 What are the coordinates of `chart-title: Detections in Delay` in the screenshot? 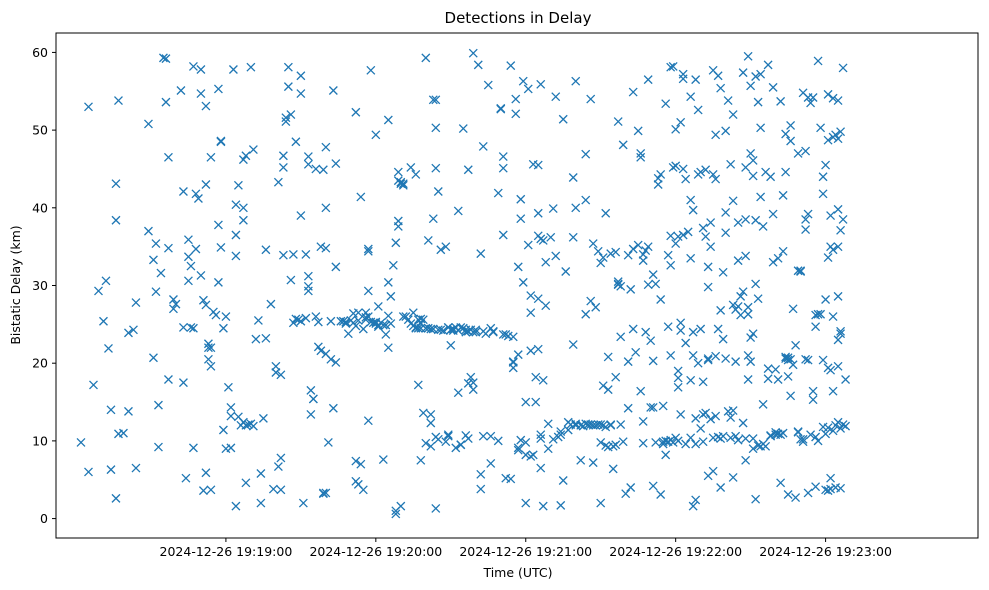 It's located at (518, 18).